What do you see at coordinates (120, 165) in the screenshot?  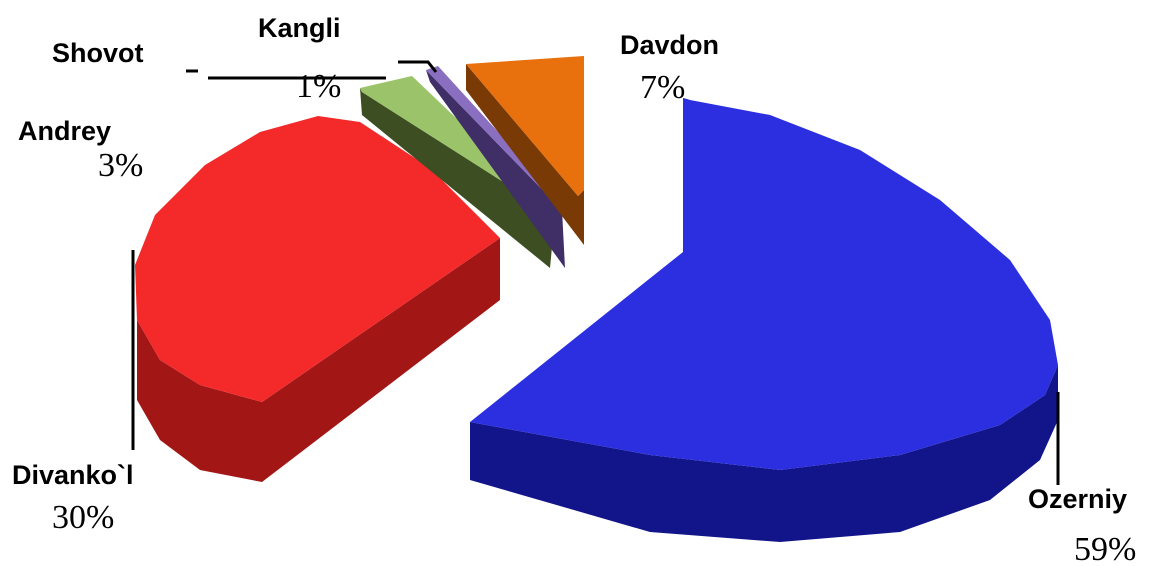 I see `pct-andrey: 3%` at bounding box center [120, 165].